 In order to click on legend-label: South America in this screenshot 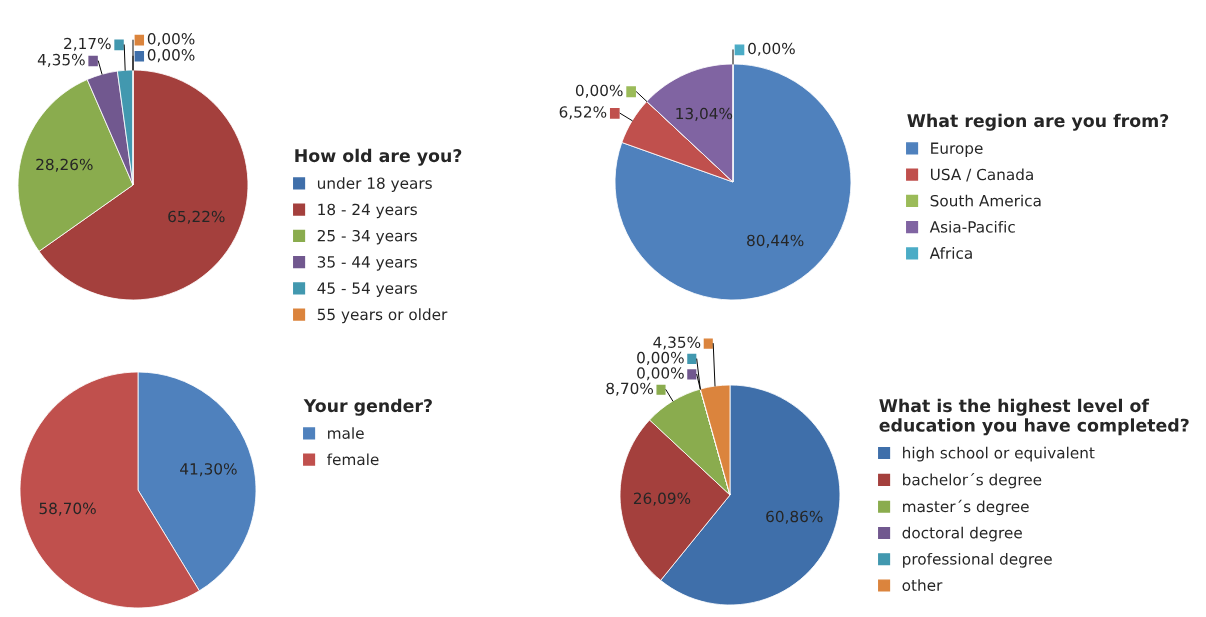, I will do `click(985, 200)`.